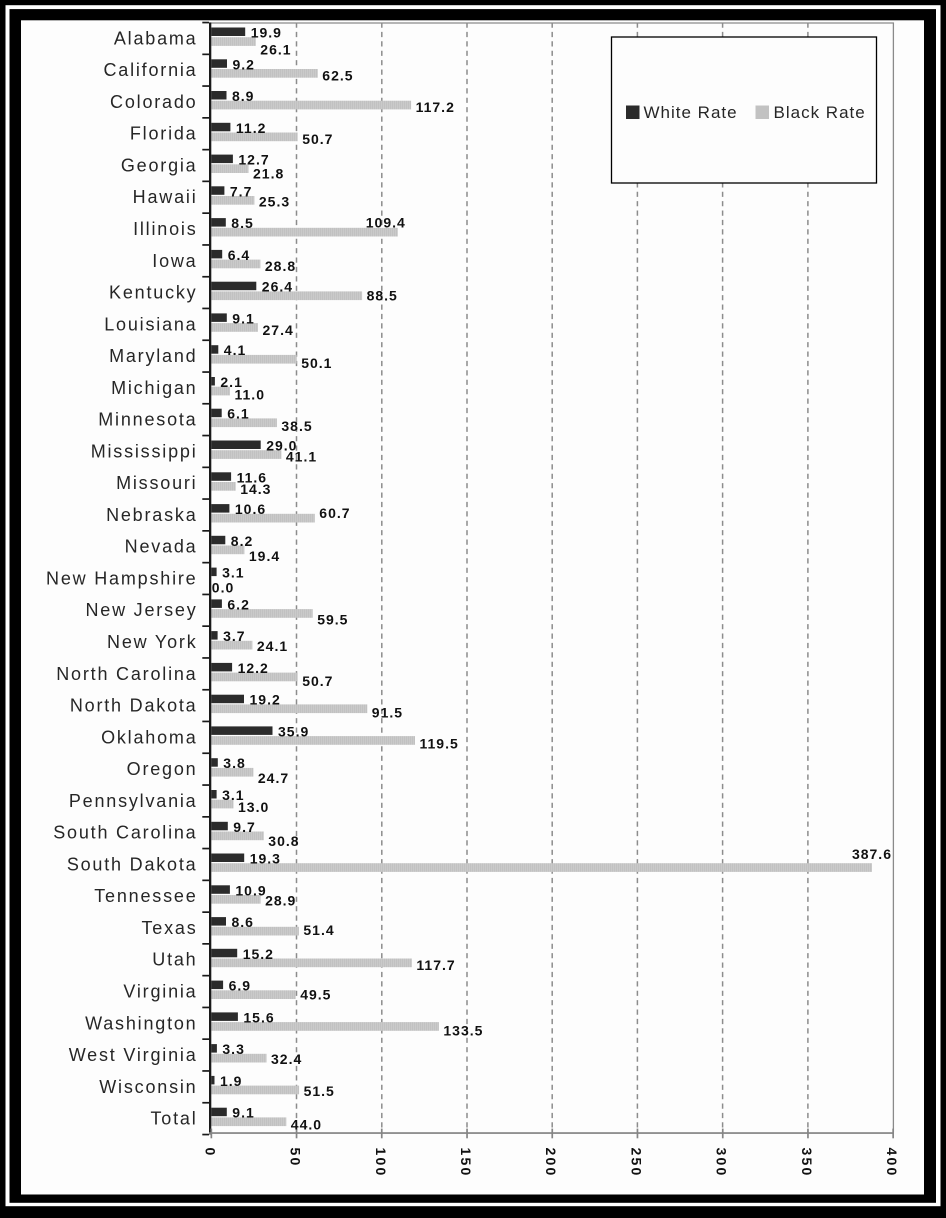 The image size is (946, 1218). I want to click on svg-text: 387.6, so click(872, 854).